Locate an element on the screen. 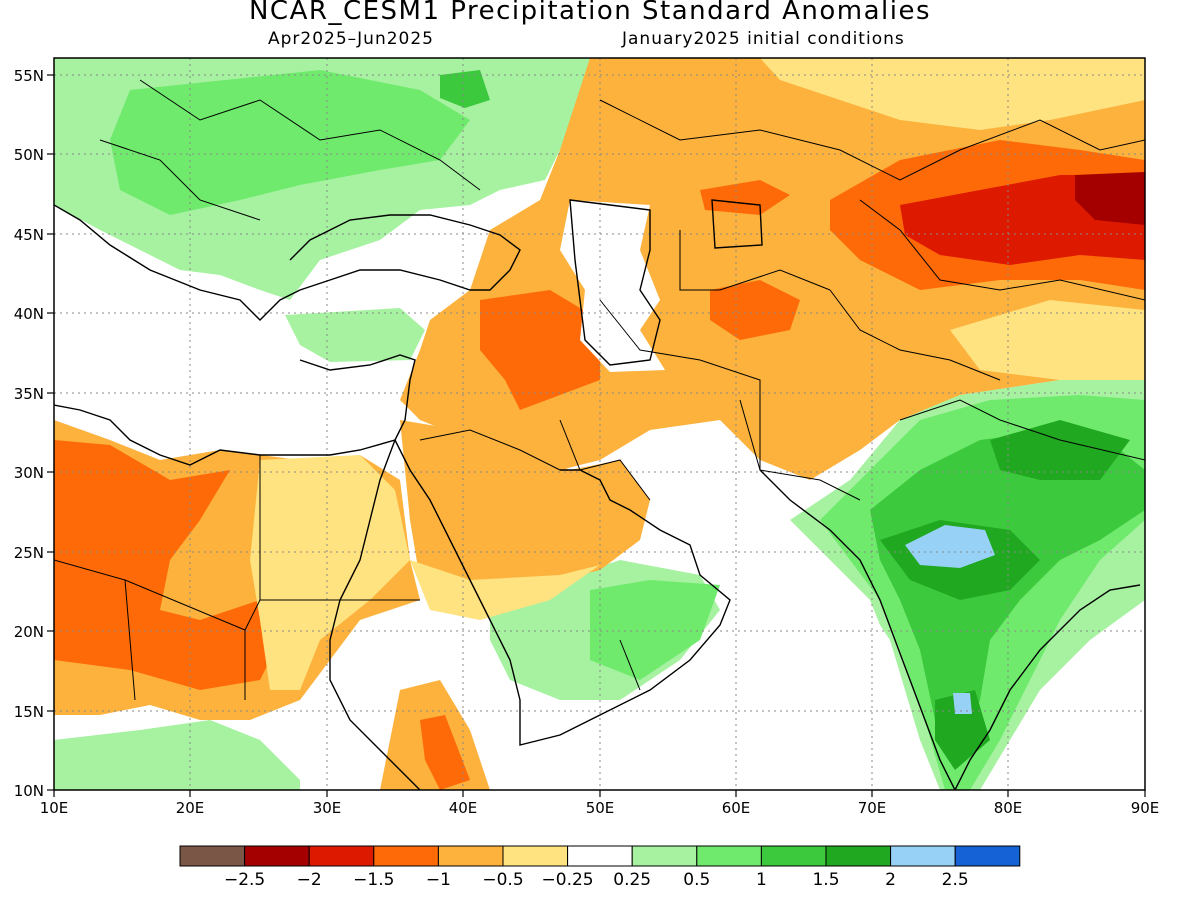 The image size is (1200, 900). lon-label: 10E is located at coordinates (54, 808).